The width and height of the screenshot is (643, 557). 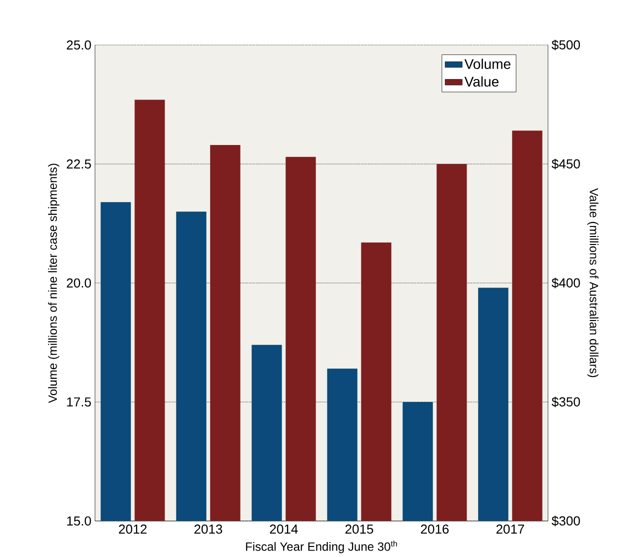 I want to click on x-axis-title: Fiscal Year Ending June 30$^{th}$, so click(x=321, y=547).